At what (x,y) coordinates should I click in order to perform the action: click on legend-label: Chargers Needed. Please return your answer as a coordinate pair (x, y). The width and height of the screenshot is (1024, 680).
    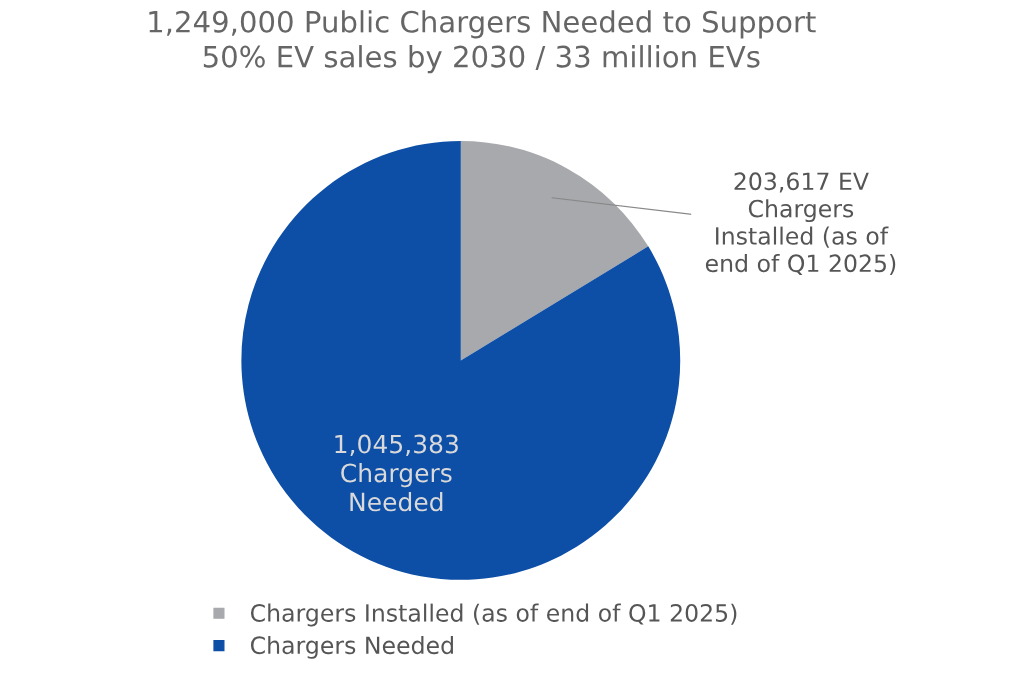
    Looking at the image, I should click on (351, 647).